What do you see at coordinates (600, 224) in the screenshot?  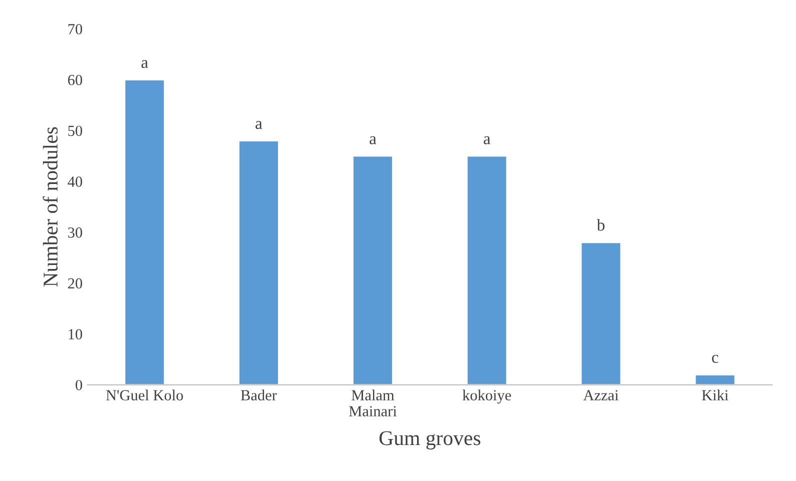 I see `annotation: b` at bounding box center [600, 224].